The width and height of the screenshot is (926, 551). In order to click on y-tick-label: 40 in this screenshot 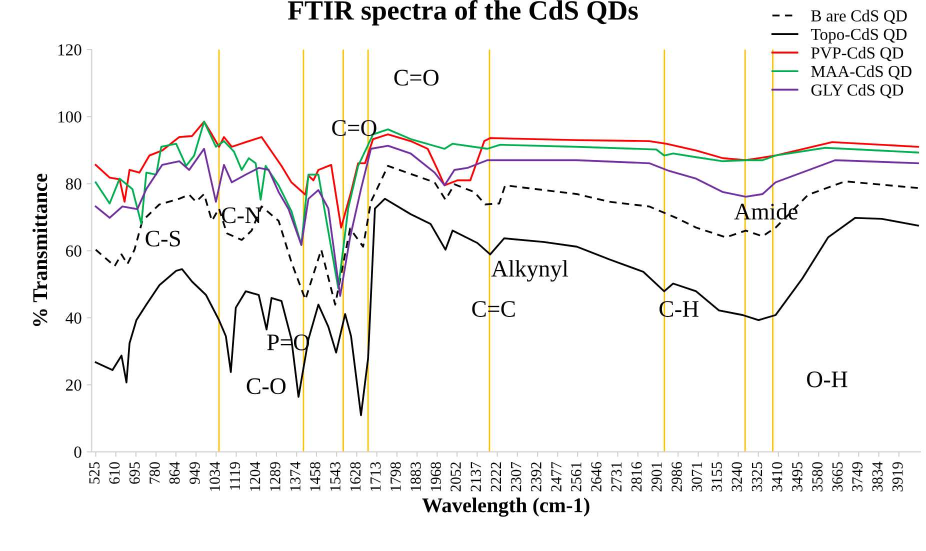, I will do `click(74, 318)`.